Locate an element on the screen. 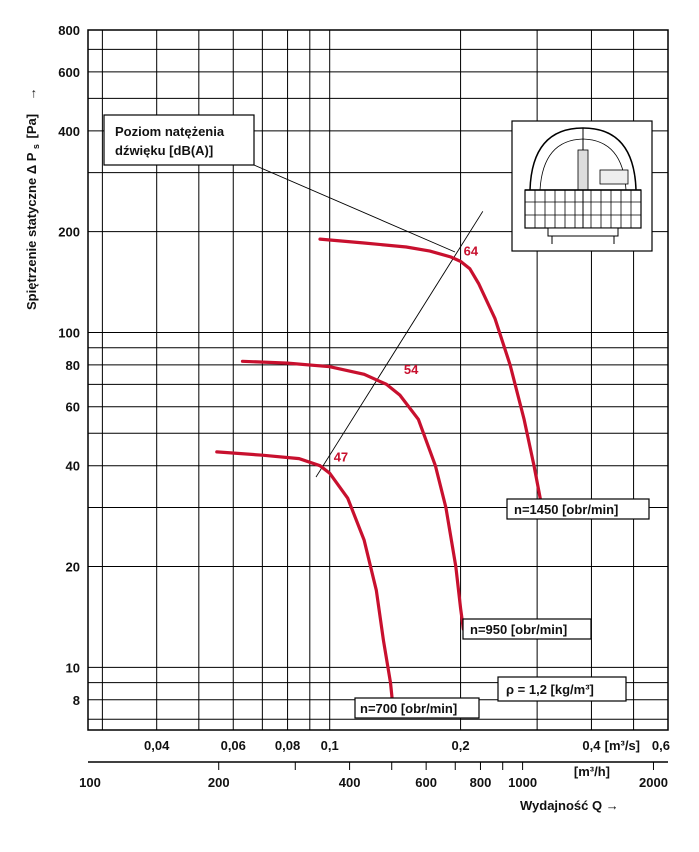 The height and width of the screenshot is (852, 699). label-box-n950 is located at coordinates (527, 629).